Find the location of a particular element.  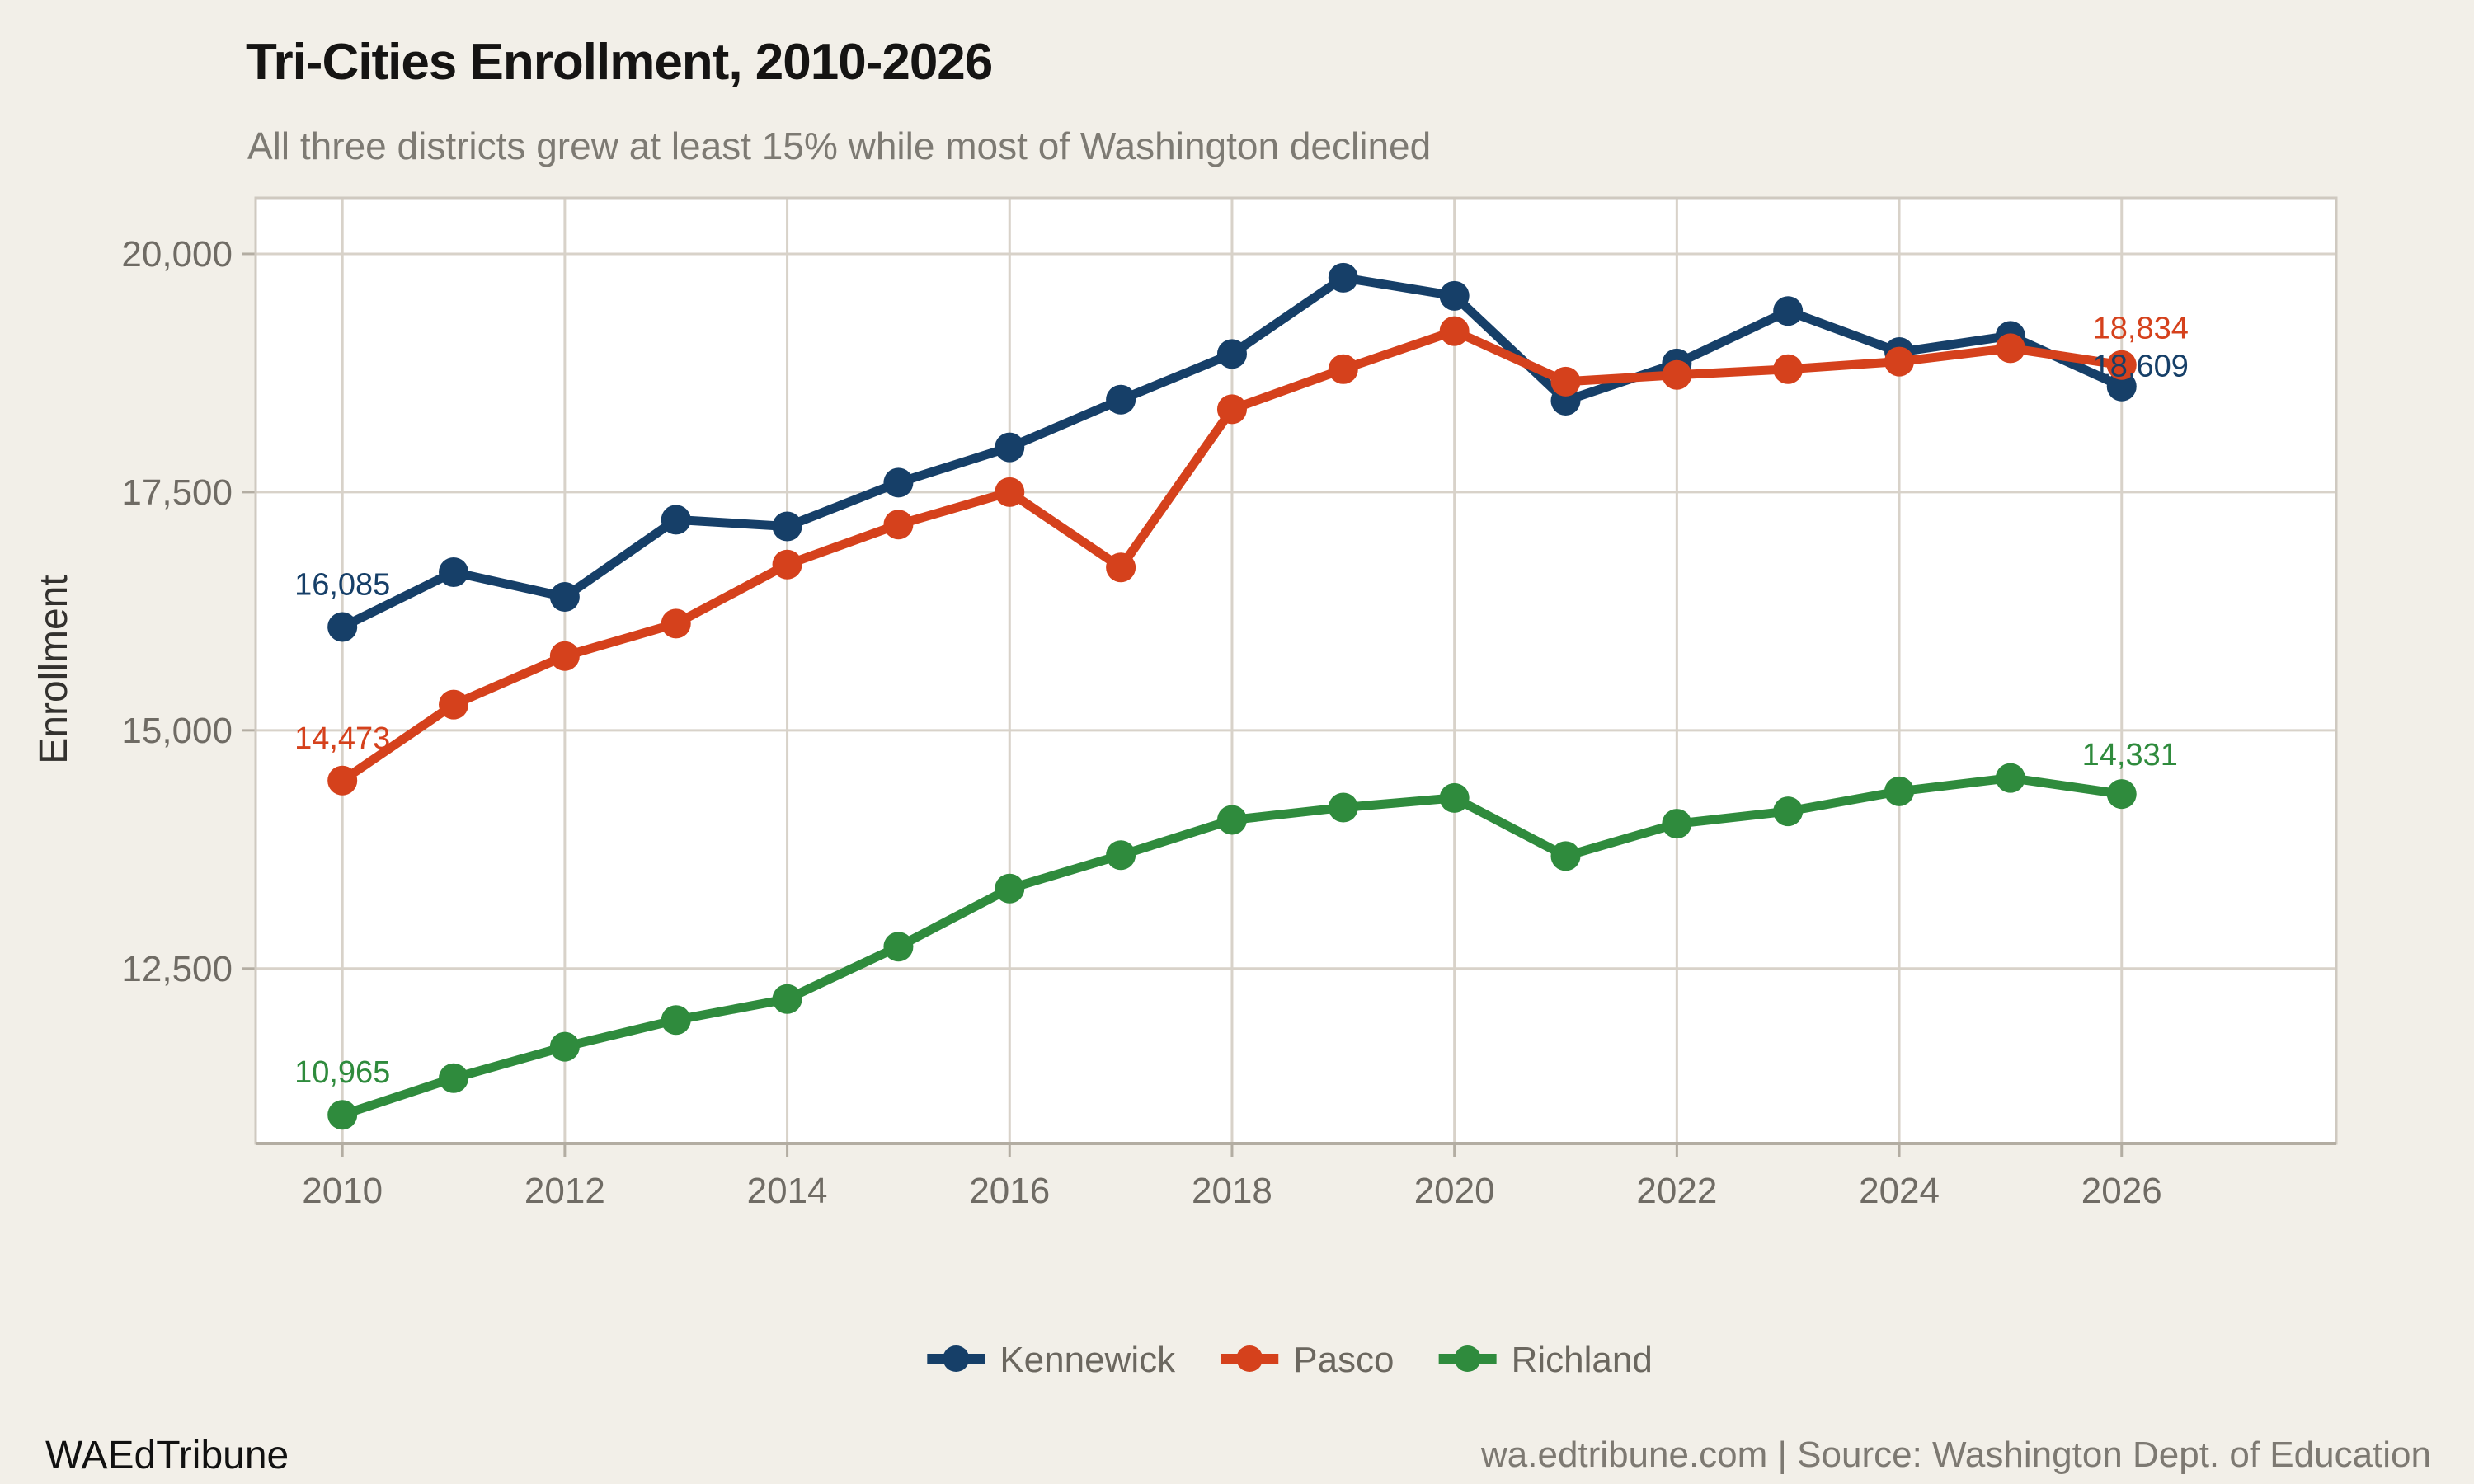

data-point-pasco-2025 is located at coordinates (2010, 348).